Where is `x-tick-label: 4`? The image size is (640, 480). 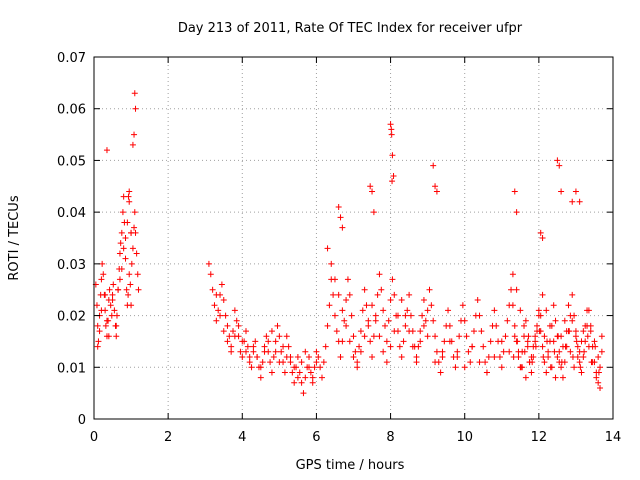 x-tick-label: 4 is located at coordinates (242, 437).